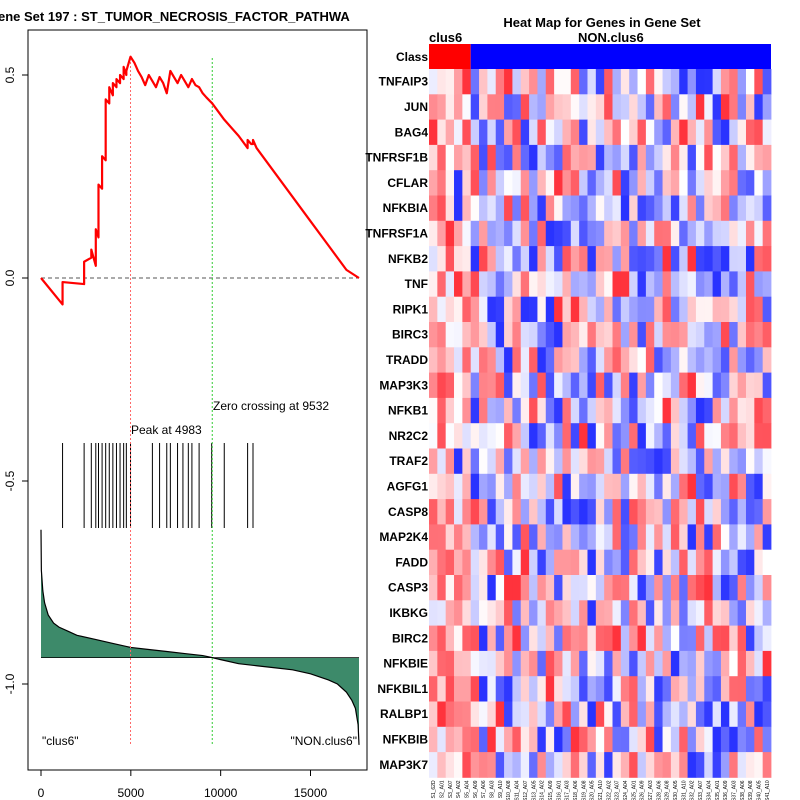 The height and width of the screenshot is (800, 800). Describe the element at coordinates (726, 790) in the screenshot. I see `sample-label: S36_A09` at that location.